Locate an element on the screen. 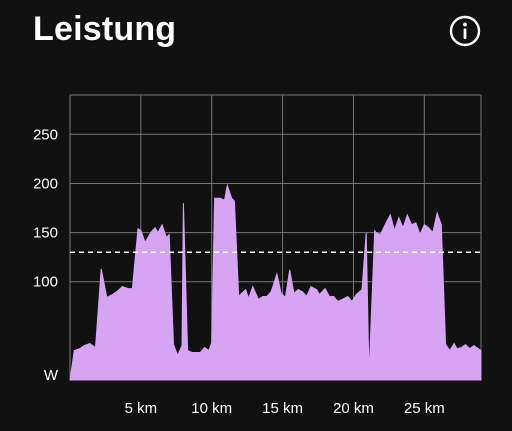  y-tick-label-150: 150 is located at coordinates (45, 233).